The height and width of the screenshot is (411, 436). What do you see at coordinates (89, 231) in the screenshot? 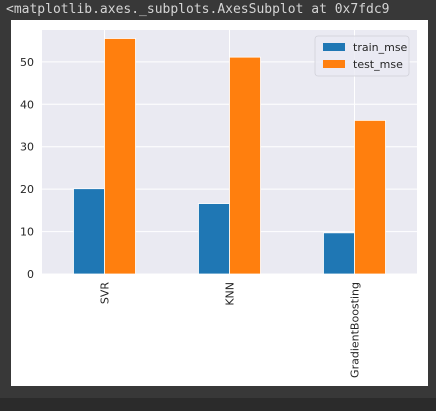
I see `bar-train_mse-SVR` at bounding box center [89, 231].